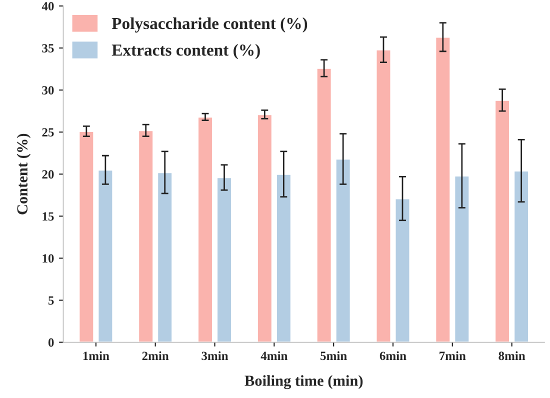 The image size is (550, 398). Describe the element at coordinates (155, 355) in the screenshot. I see `x-tick-label: 2min` at that location.